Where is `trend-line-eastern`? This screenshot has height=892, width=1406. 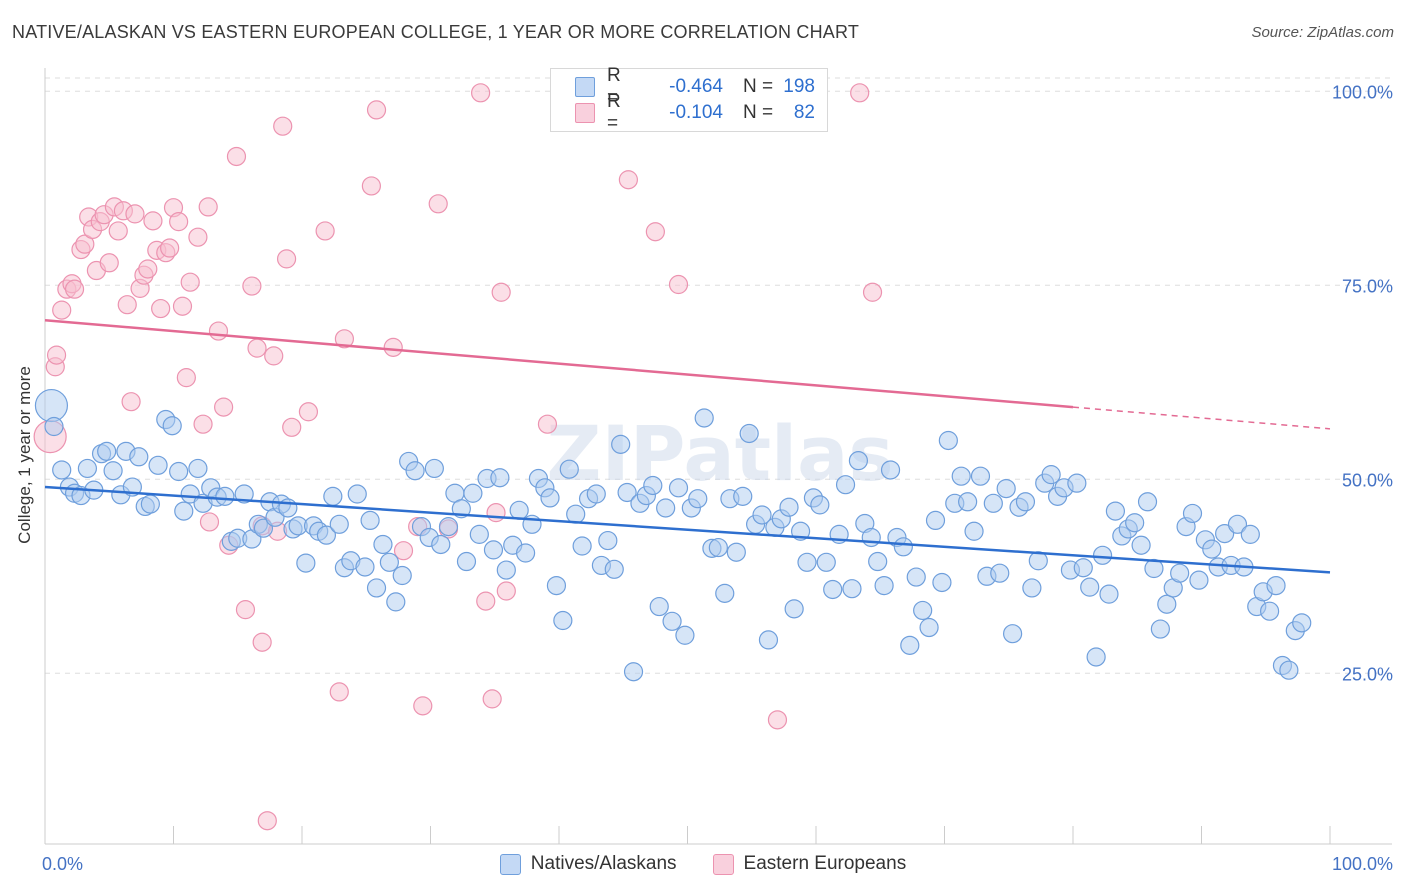 trend-line-eastern is located at coordinates (559, 363).